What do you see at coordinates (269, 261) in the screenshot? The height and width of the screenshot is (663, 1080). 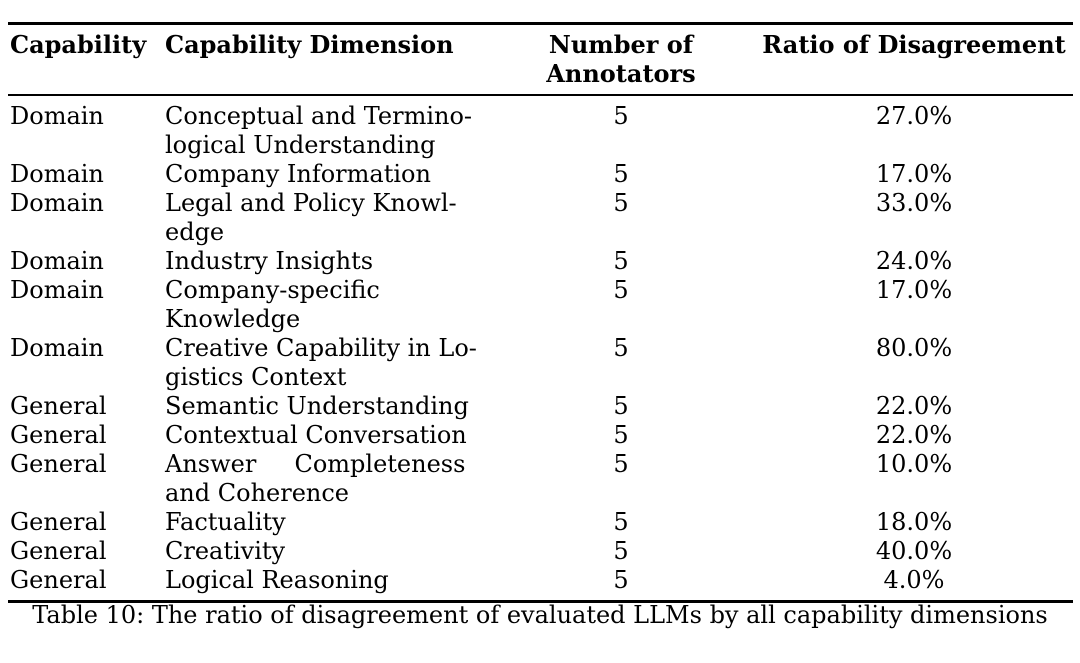 I see `cell-dimension: Industry Insights` at bounding box center [269, 261].